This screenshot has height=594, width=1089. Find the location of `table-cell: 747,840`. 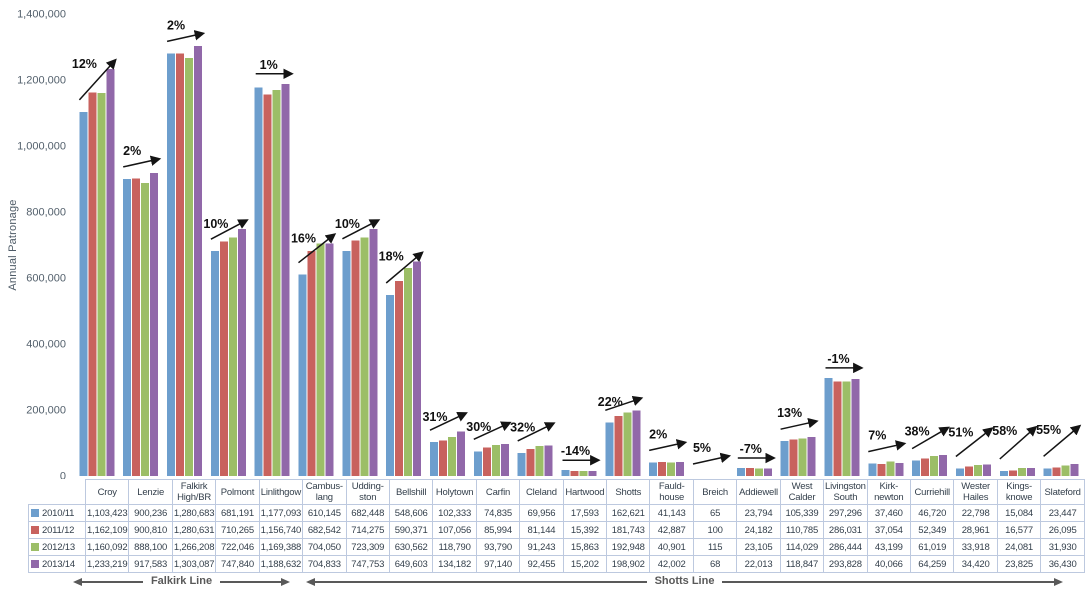

table-cell: 747,840 is located at coordinates (237, 564).